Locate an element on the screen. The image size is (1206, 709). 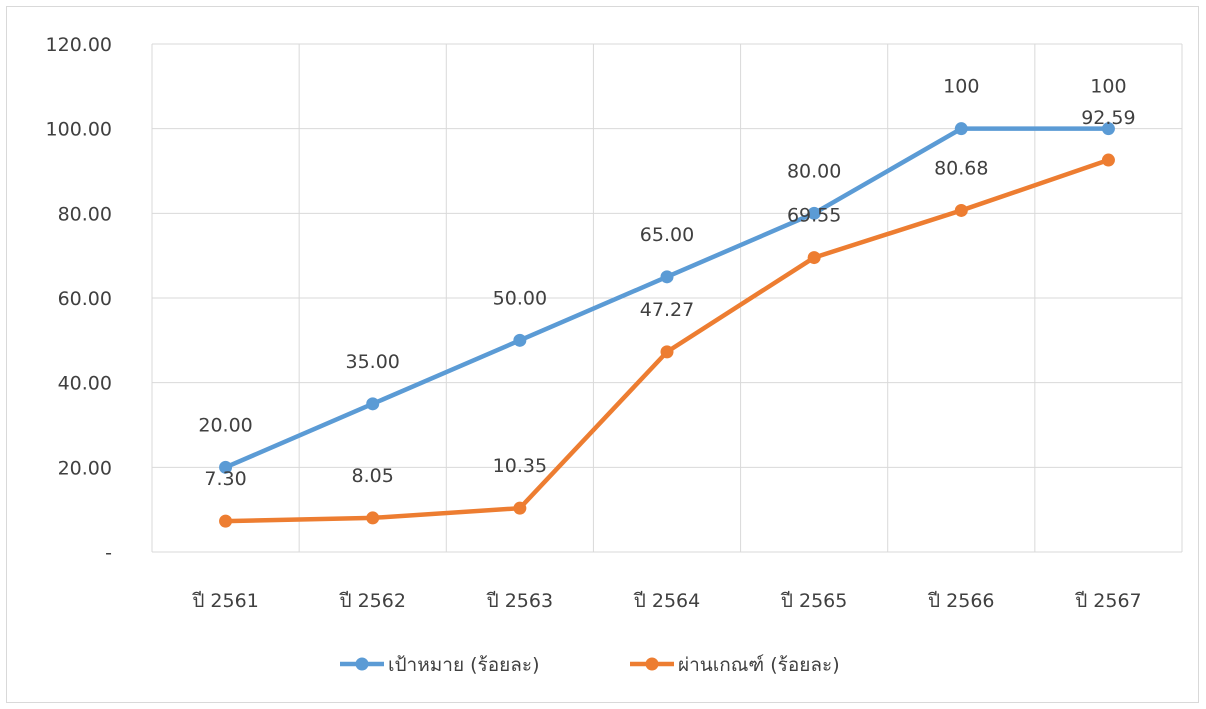
series-2-data-label: 47.27 is located at coordinates (667, 310).